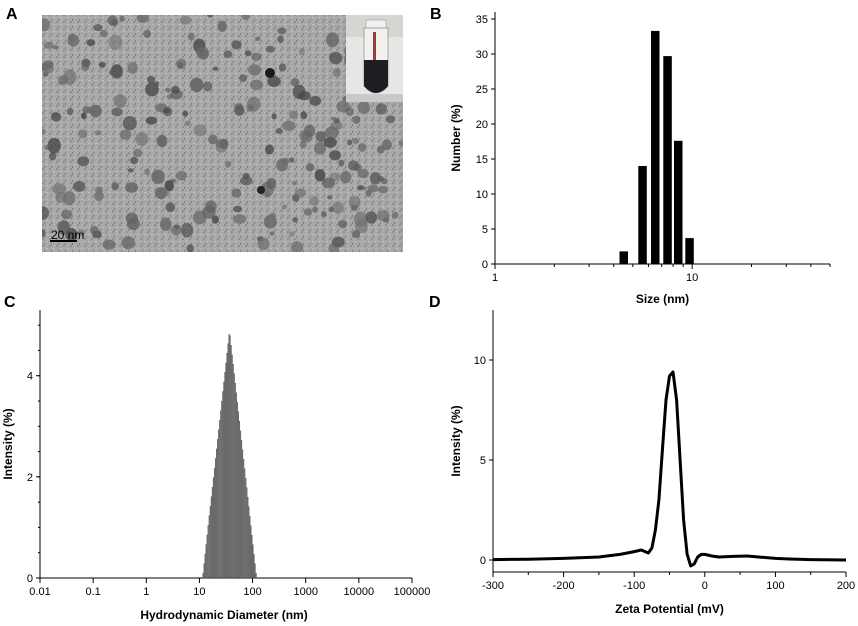 This screenshot has height=626, width=858. I want to click on y-tick-label: 10, so click(482, 195).